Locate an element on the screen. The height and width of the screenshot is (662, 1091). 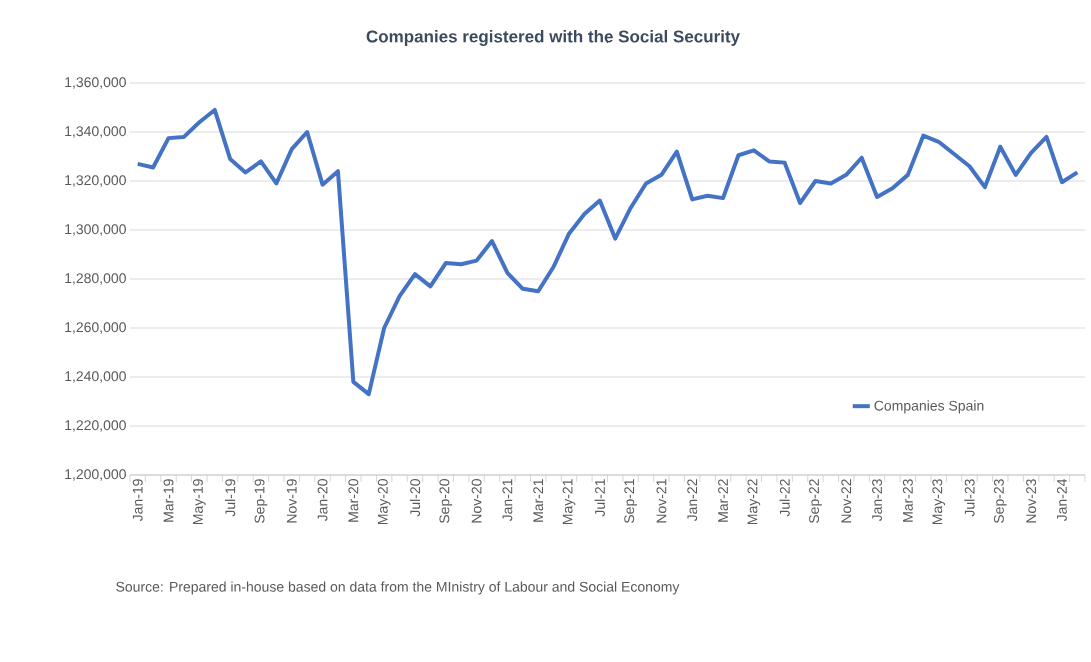
y-tick-label: 1,340,000 is located at coordinates (95, 132).